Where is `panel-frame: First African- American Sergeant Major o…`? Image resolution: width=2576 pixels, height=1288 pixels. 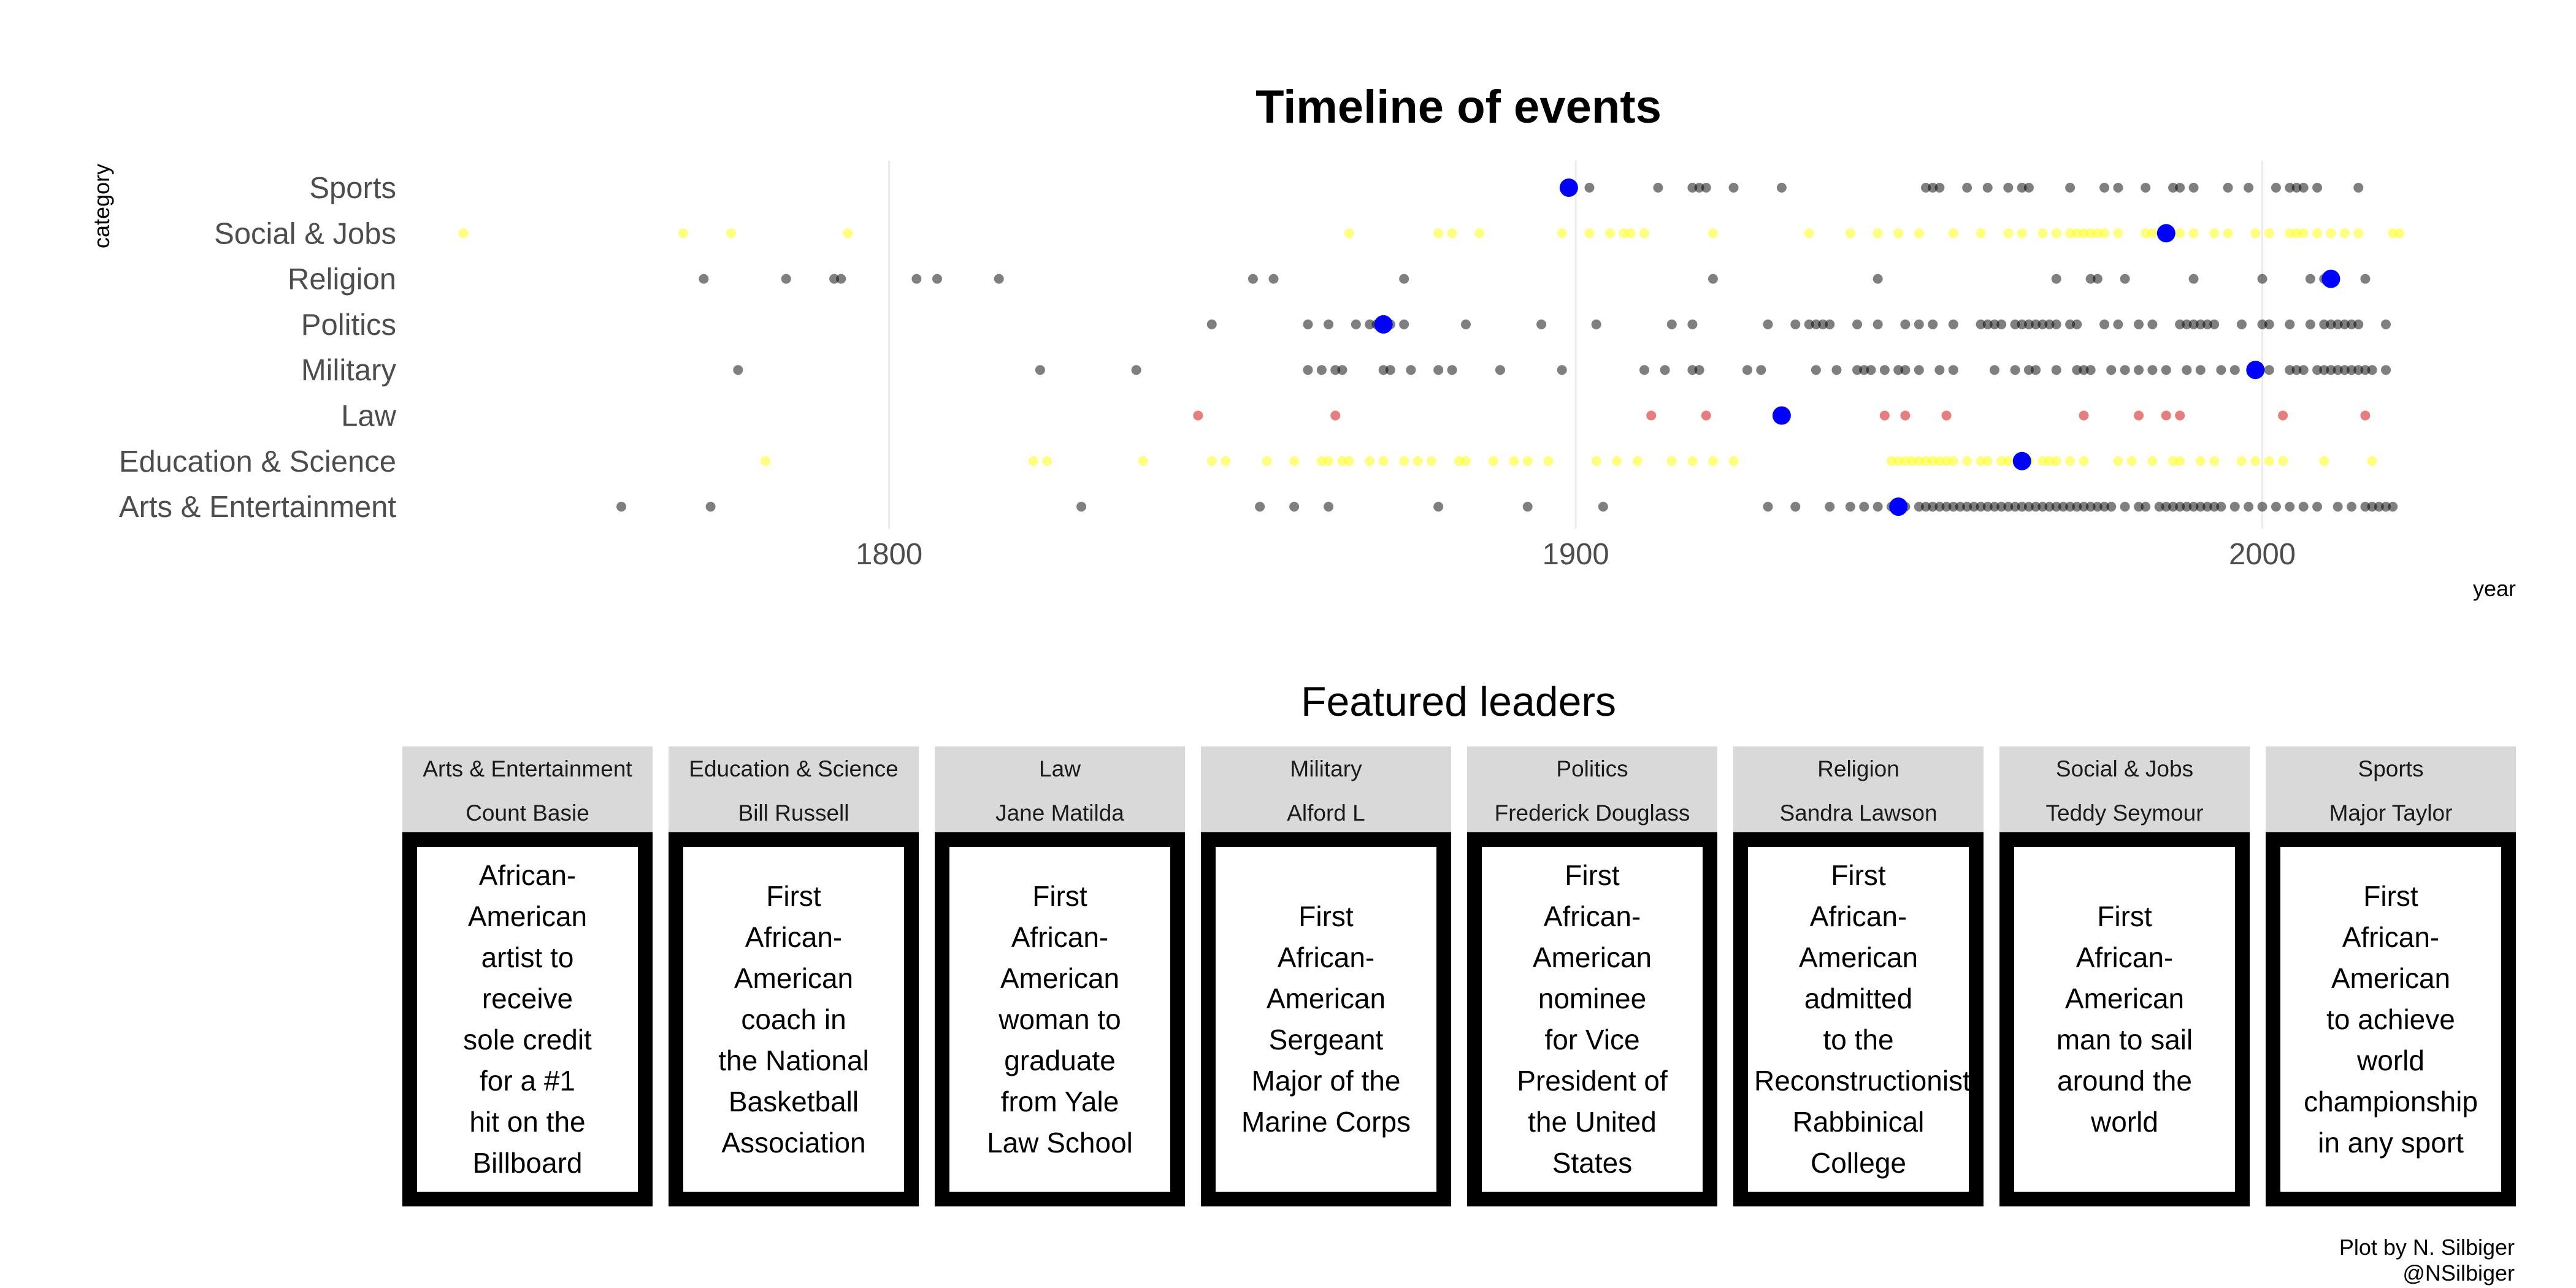 panel-frame: First African- American Sergeant Major o… is located at coordinates (1326, 1019).